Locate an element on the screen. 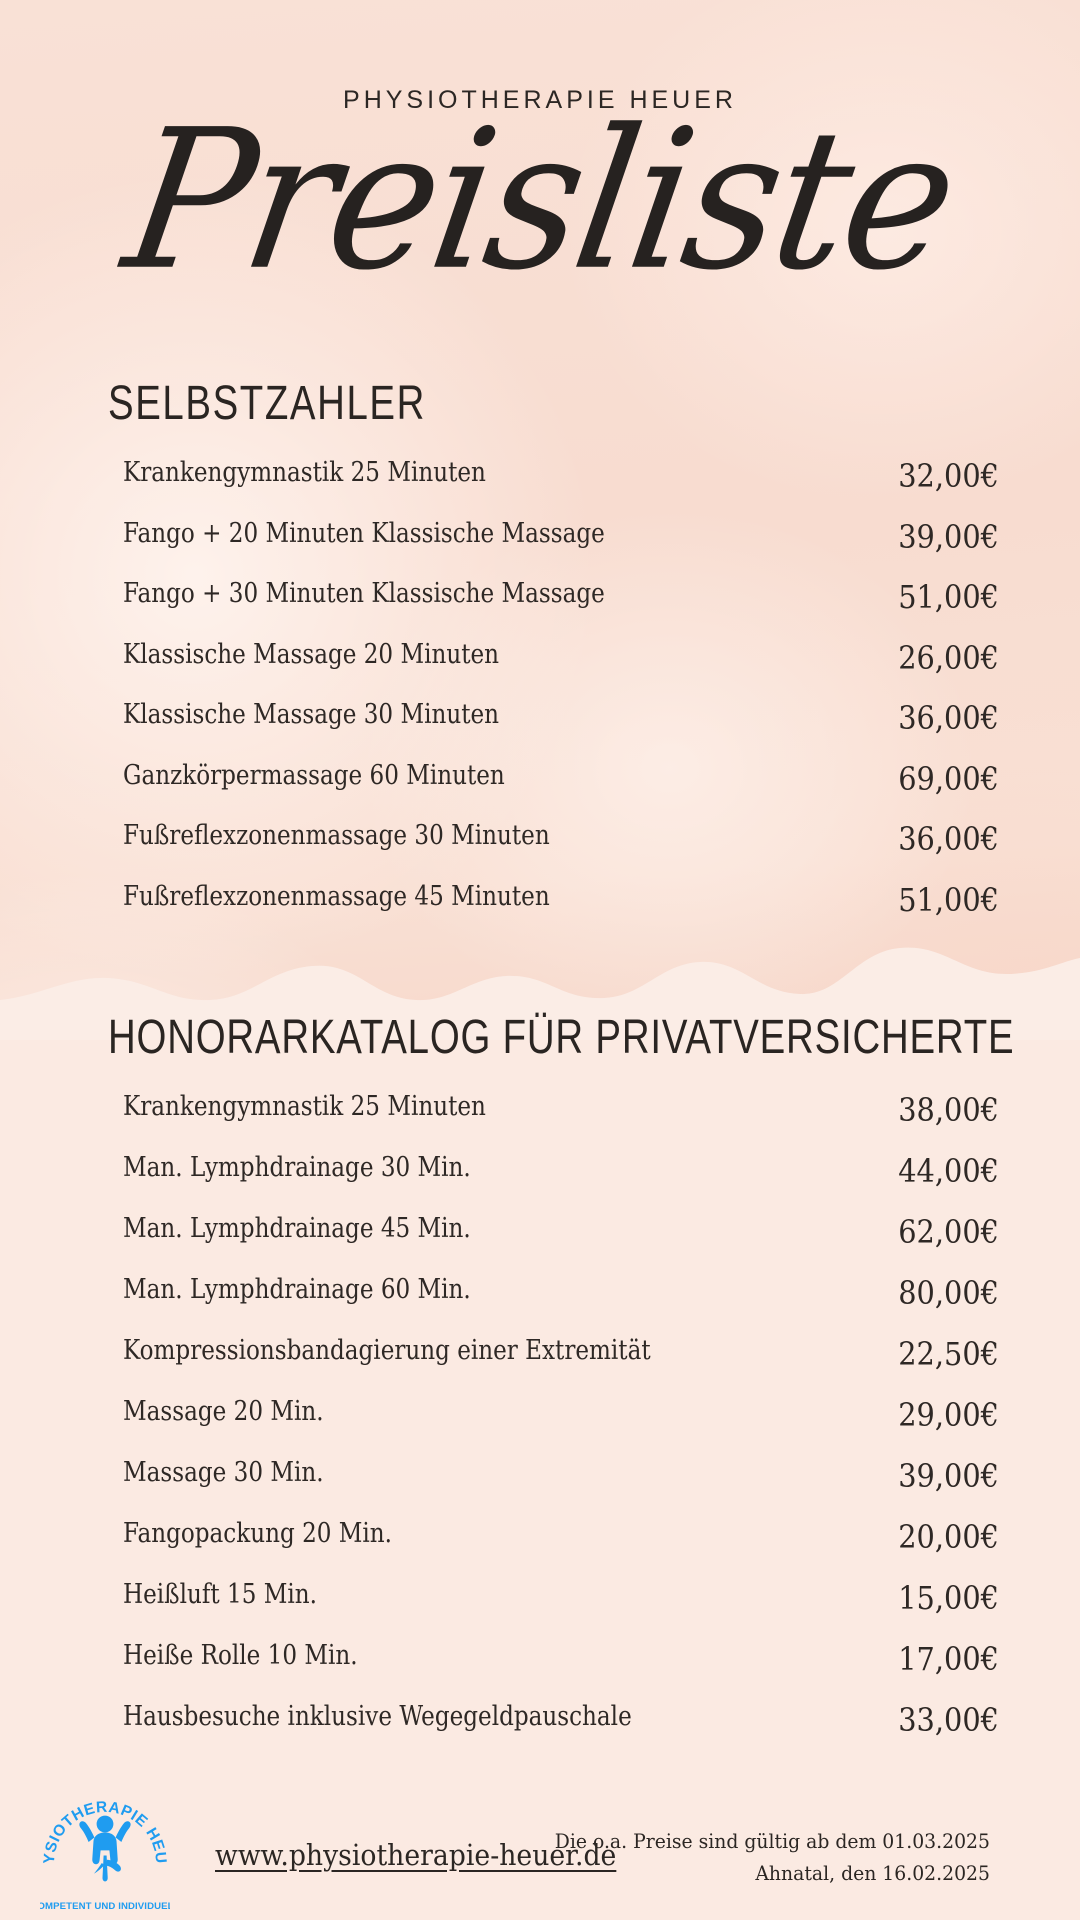 The height and width of the screenshot is (1920, 1080). service-label: Man. Lymphdrainage 30 Min. is located at coordinates (297, 1167).